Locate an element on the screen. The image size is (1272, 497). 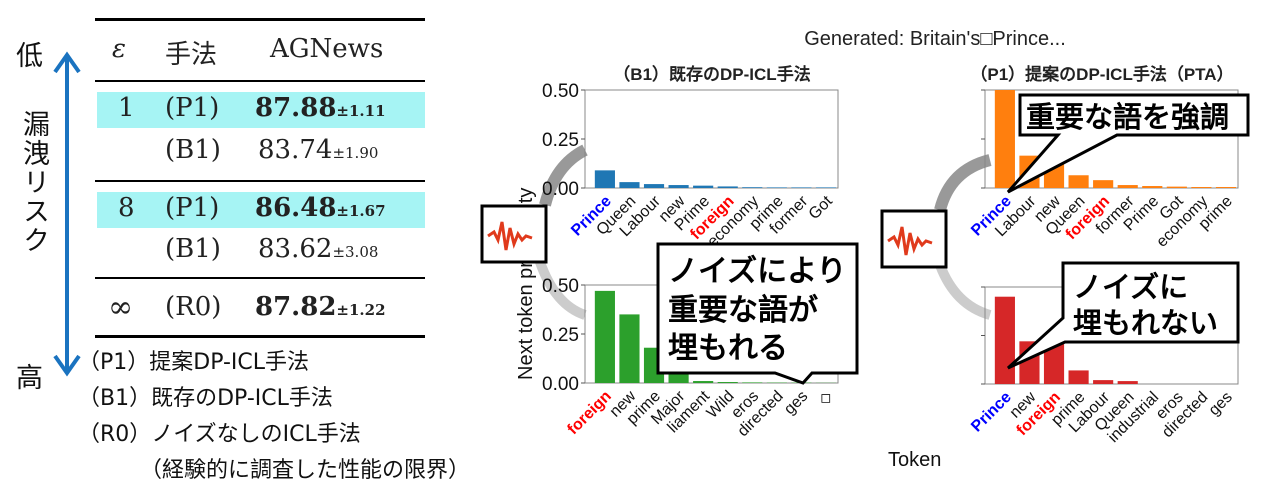
legend-r0: （R0）ノイズなしのICL手法 is located at coordinates (219, 434).